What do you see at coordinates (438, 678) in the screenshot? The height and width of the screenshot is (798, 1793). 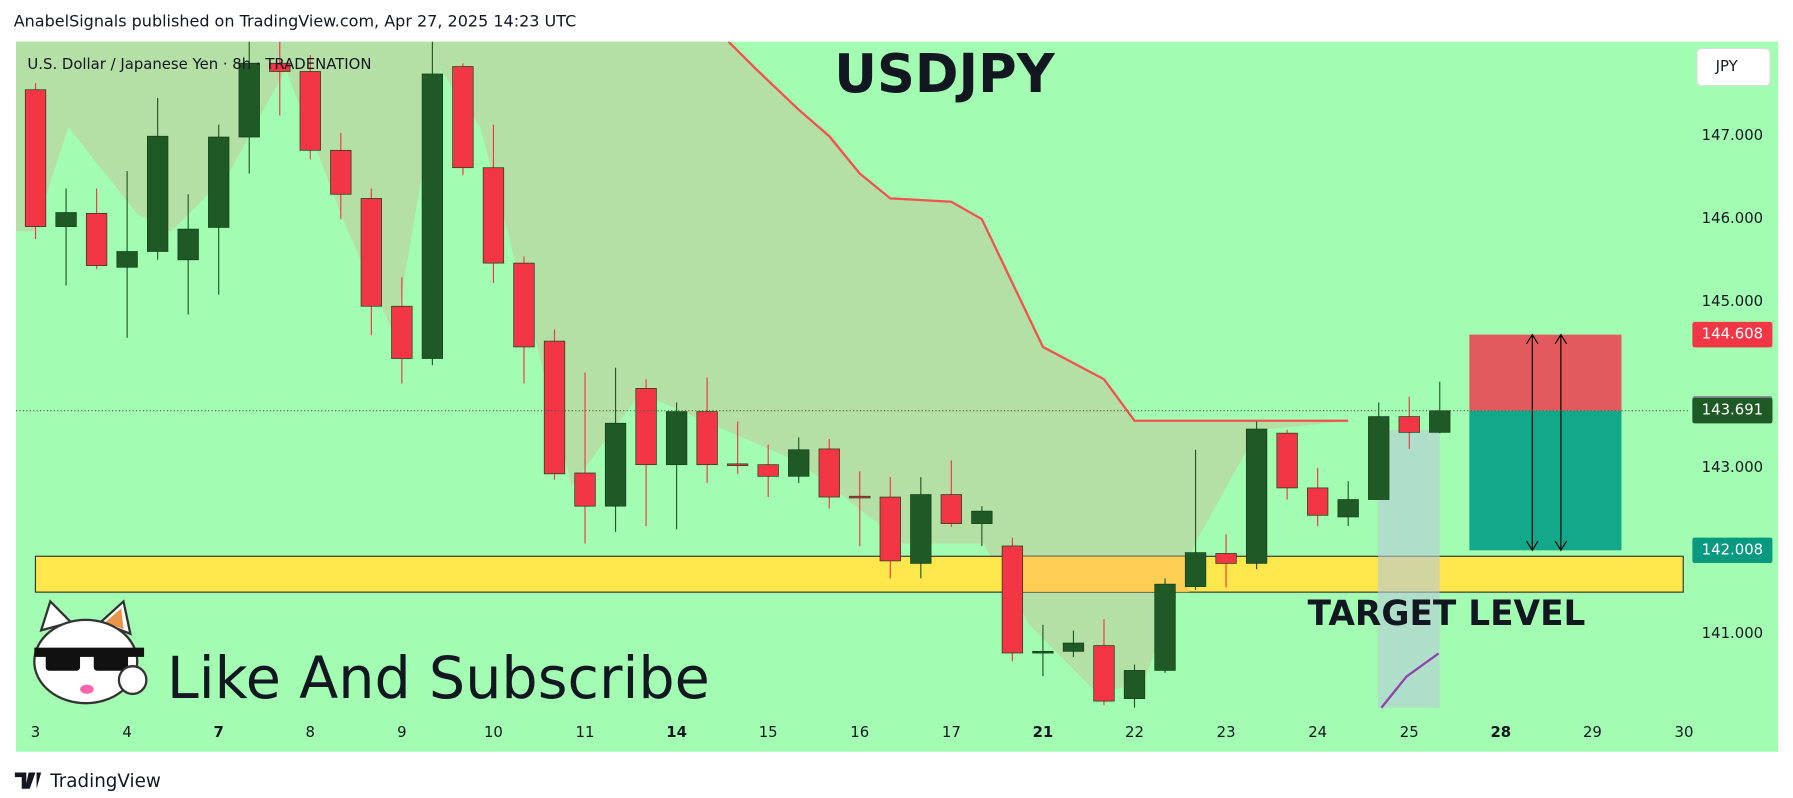 I see `subscribe-text: Like And Subscribe` at bounding box center [438, 678].